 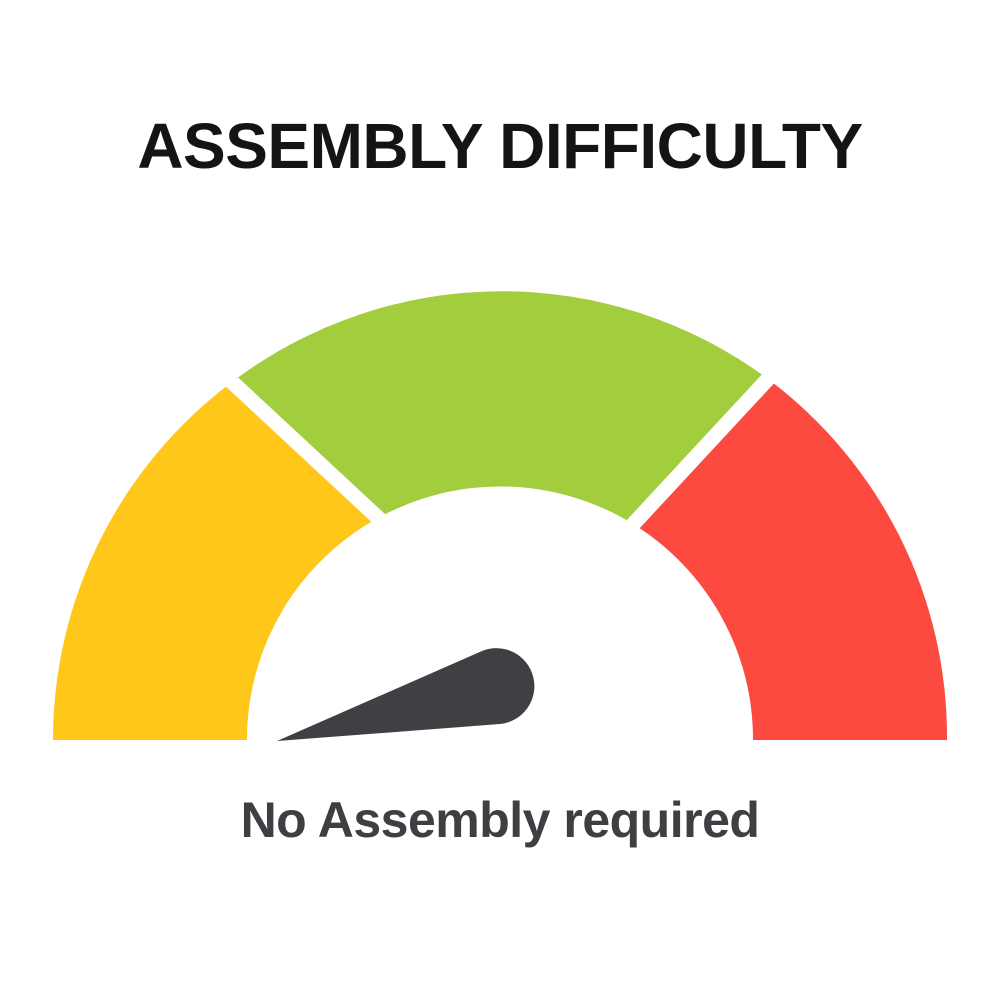 What do you see at coordinates (500, 146) in the screenshot?
I see `page-title: ASSEMBLY DIFFICULTY` at bounding box center [500, 146].